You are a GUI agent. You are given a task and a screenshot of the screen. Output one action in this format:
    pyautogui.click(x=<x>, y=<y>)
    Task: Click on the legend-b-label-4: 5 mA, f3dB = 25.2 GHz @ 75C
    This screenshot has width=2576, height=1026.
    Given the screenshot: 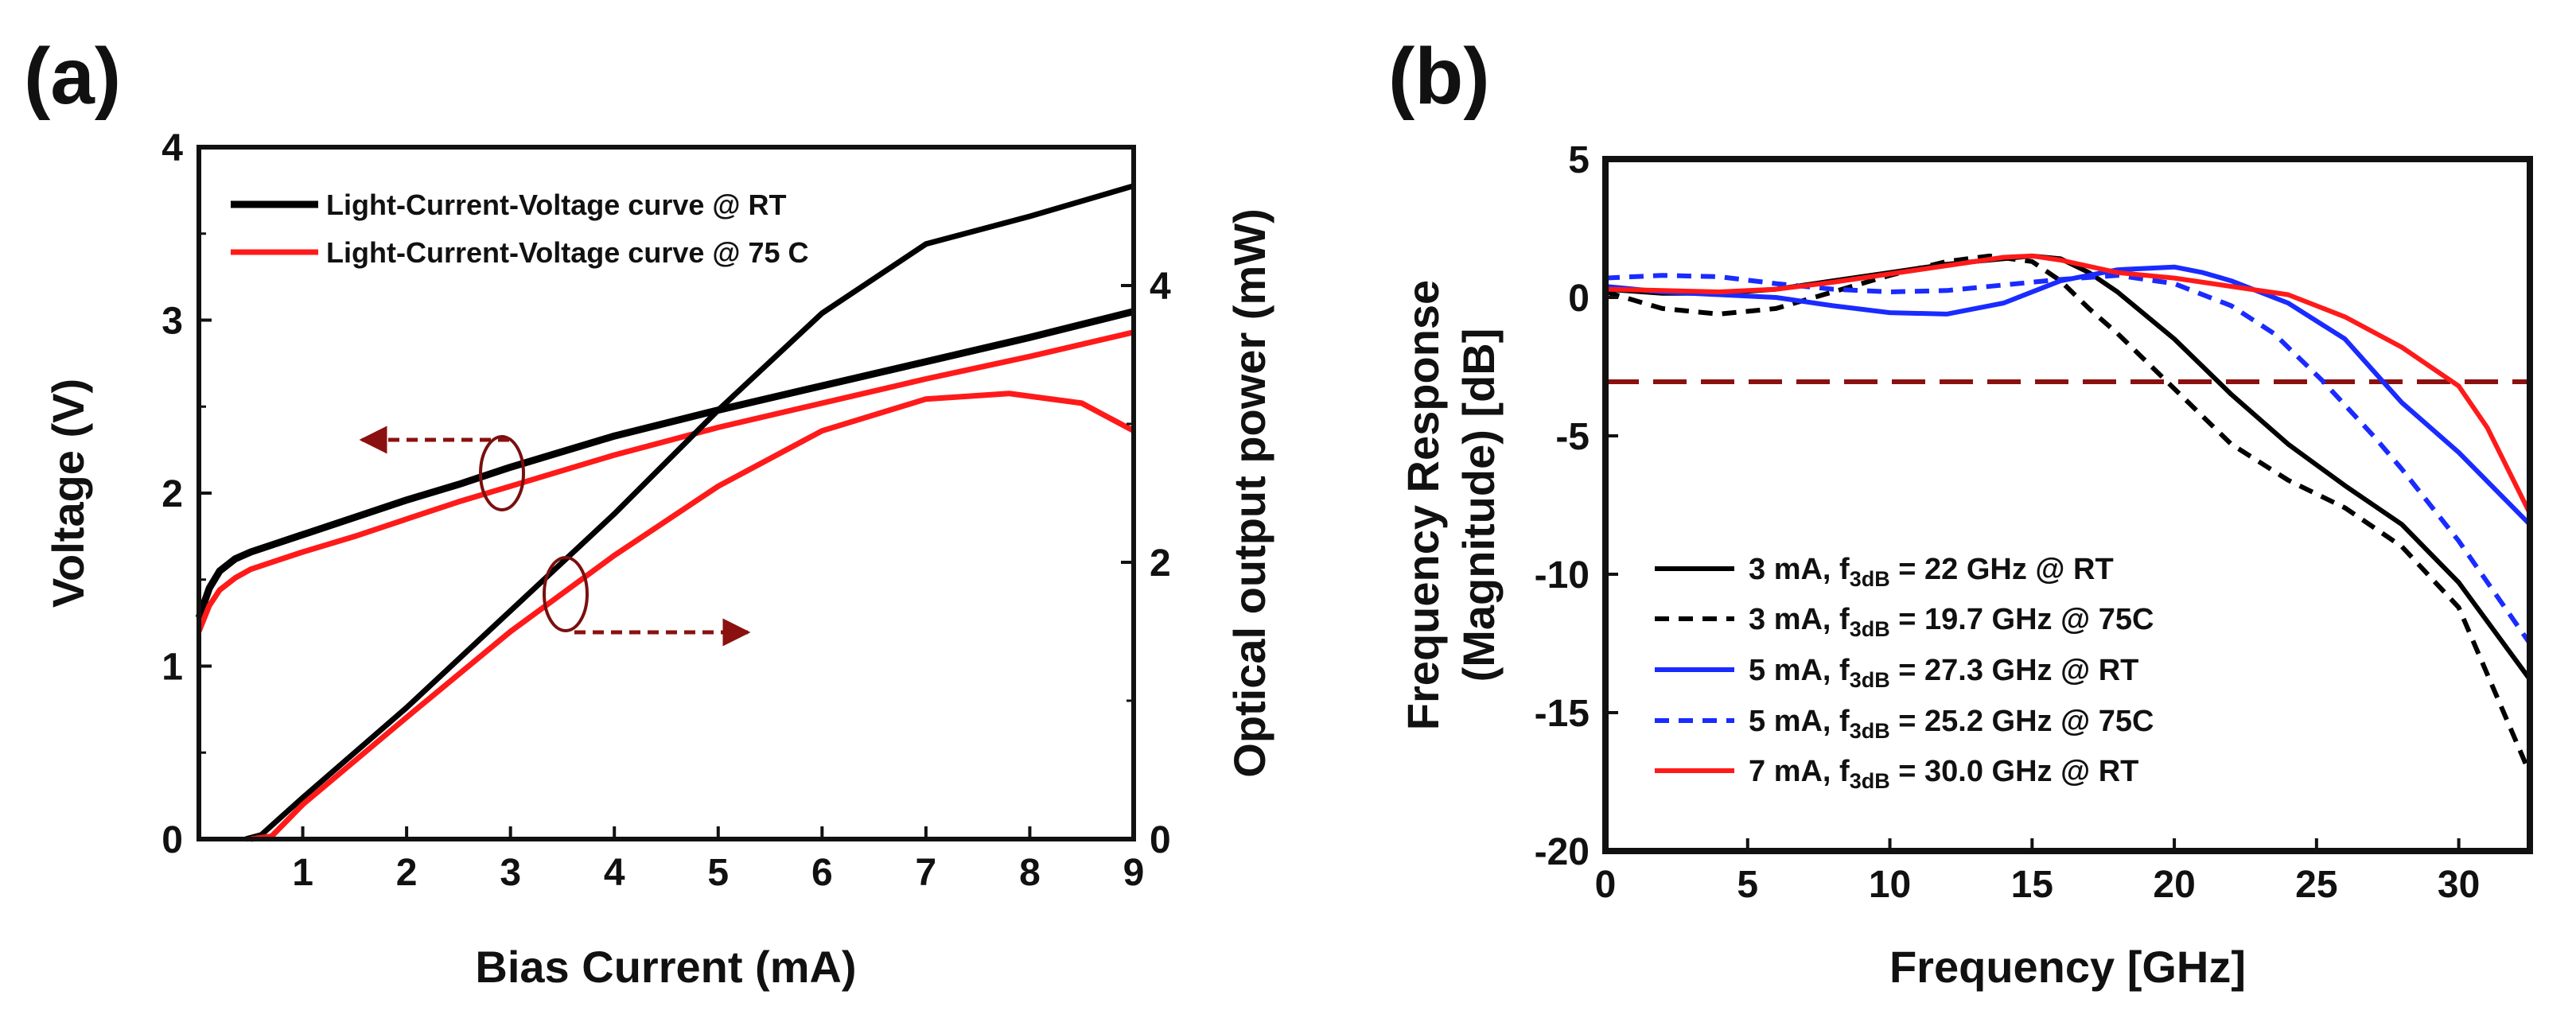 What is the action you would take?
    pyautogui.click(x=1952, y=724)
    